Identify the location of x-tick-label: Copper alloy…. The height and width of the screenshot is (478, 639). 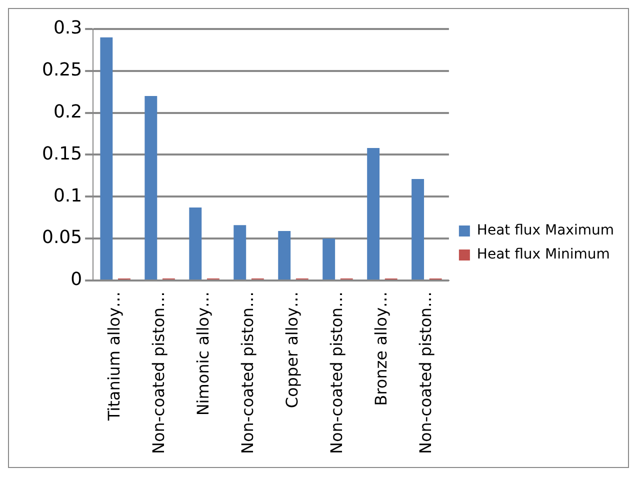
(292, 349).